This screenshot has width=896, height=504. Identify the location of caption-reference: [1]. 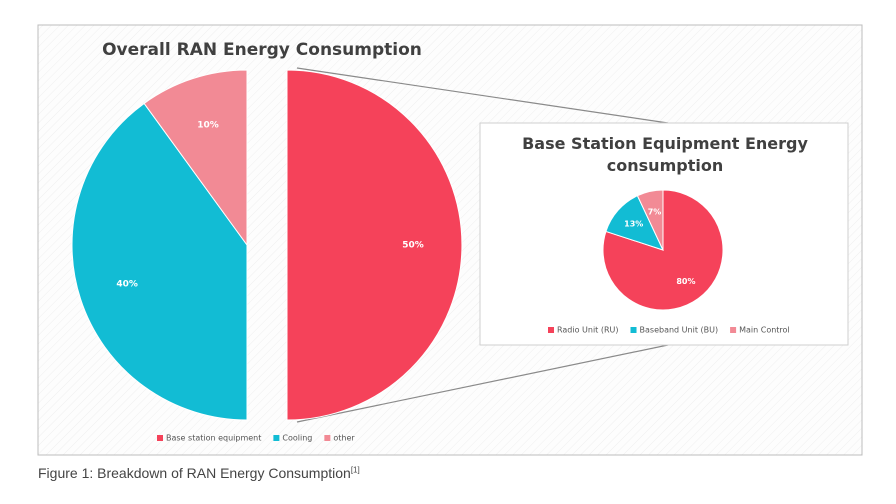
(355, 470).